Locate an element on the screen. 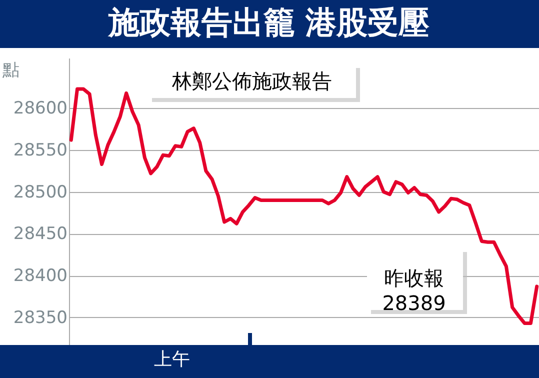 The height and width of the screenshot is (378, 539). chart-title: 施政報告出籠 港股受壓 is located at coordinates (269, 23).